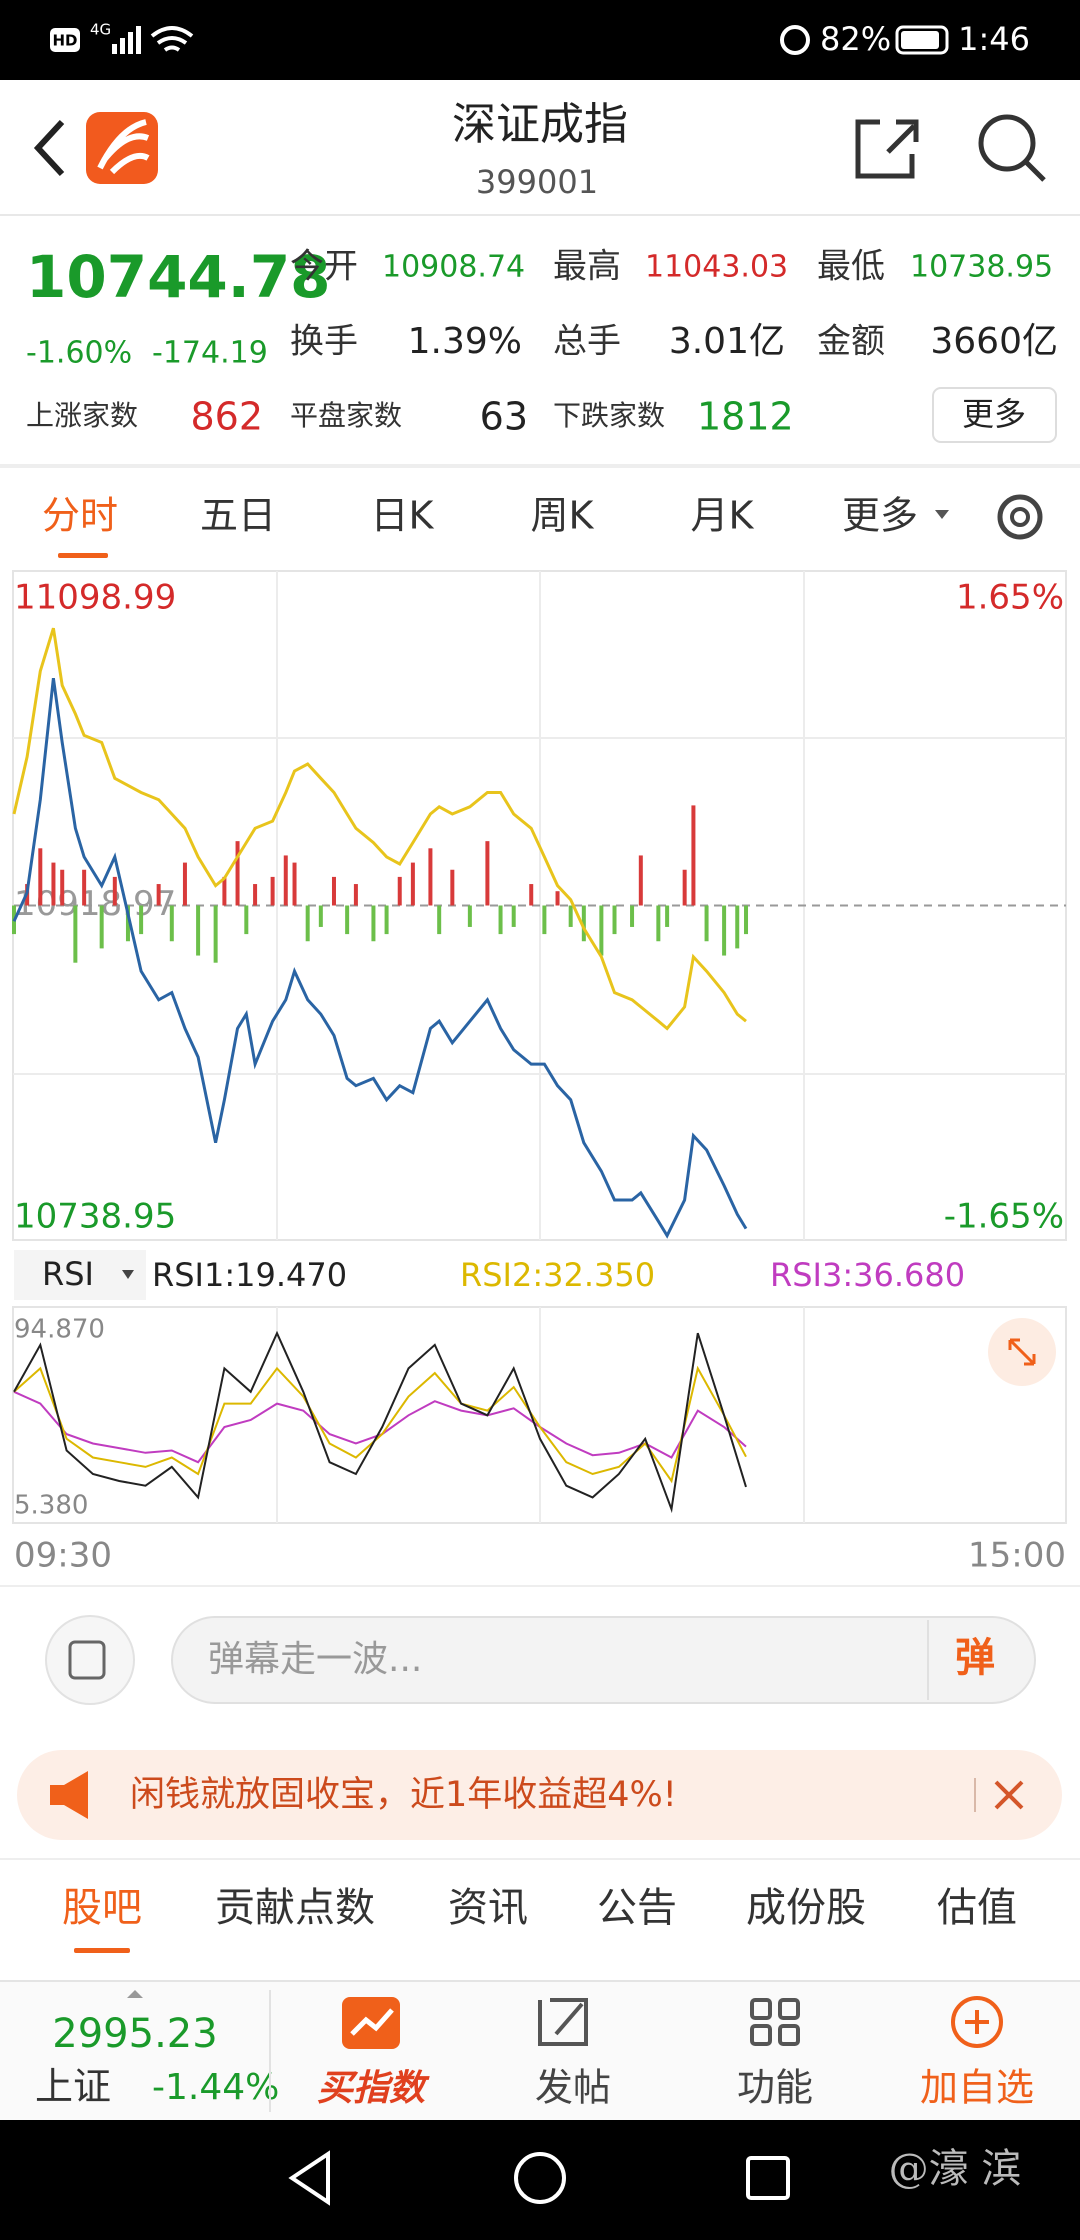 This screenshot has width=1080, height=2240. I want to click on banner-close, so click(1009, 1795).